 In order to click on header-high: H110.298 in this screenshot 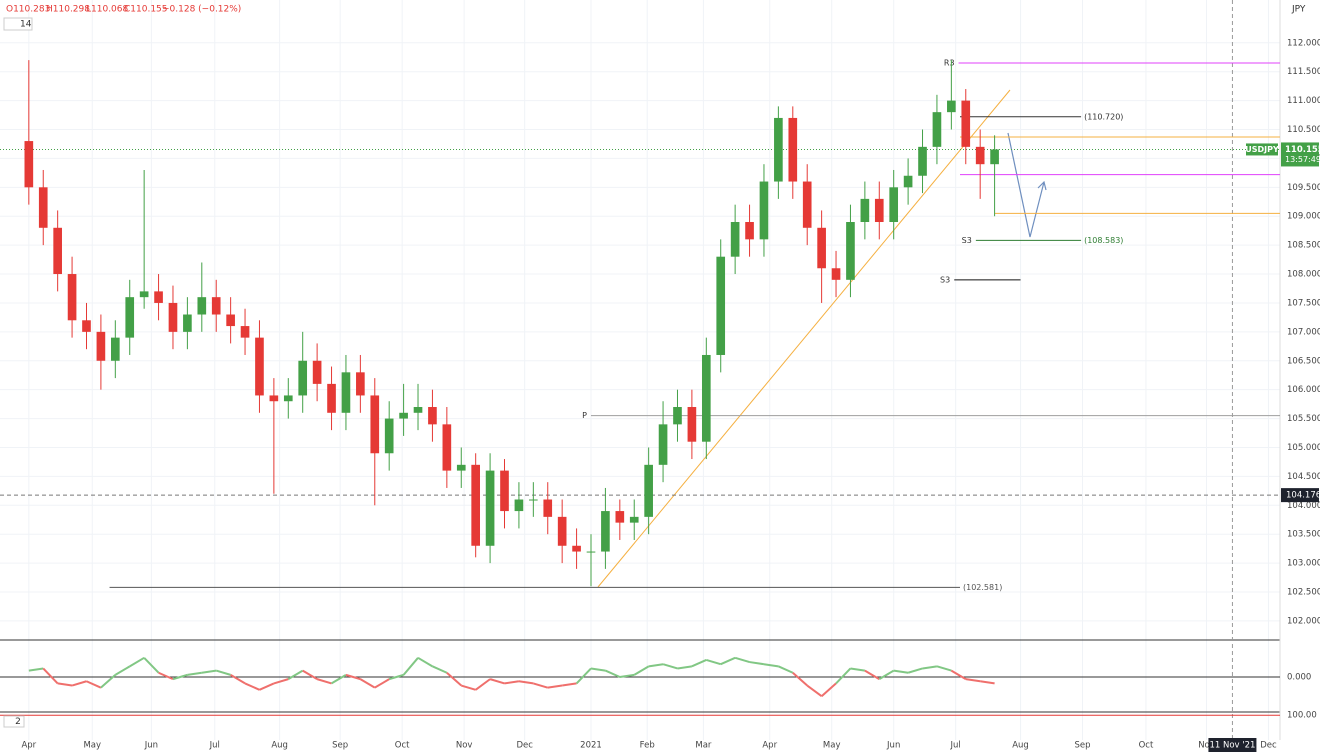, I will do `click(68, 10)`.